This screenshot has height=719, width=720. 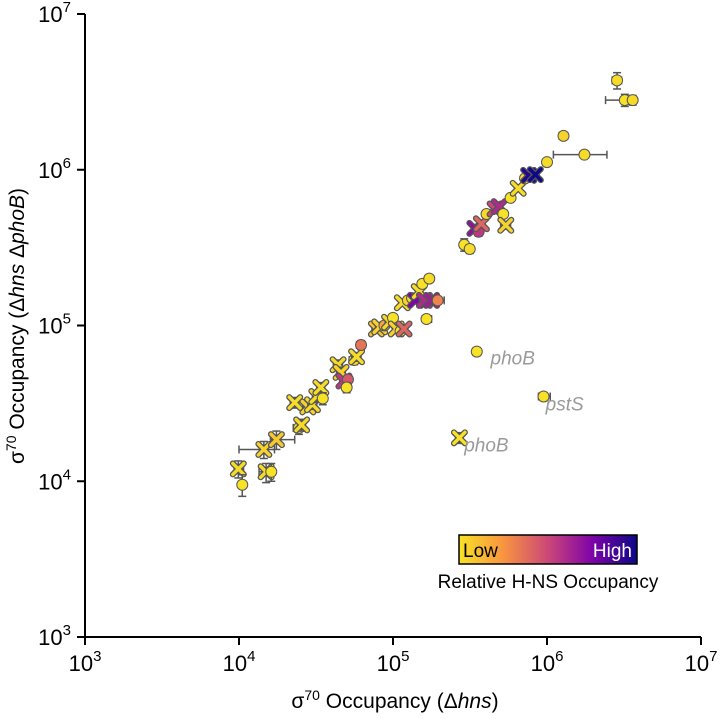 I want to click on colorbar-high-label: High, so click(x=612, y=551).